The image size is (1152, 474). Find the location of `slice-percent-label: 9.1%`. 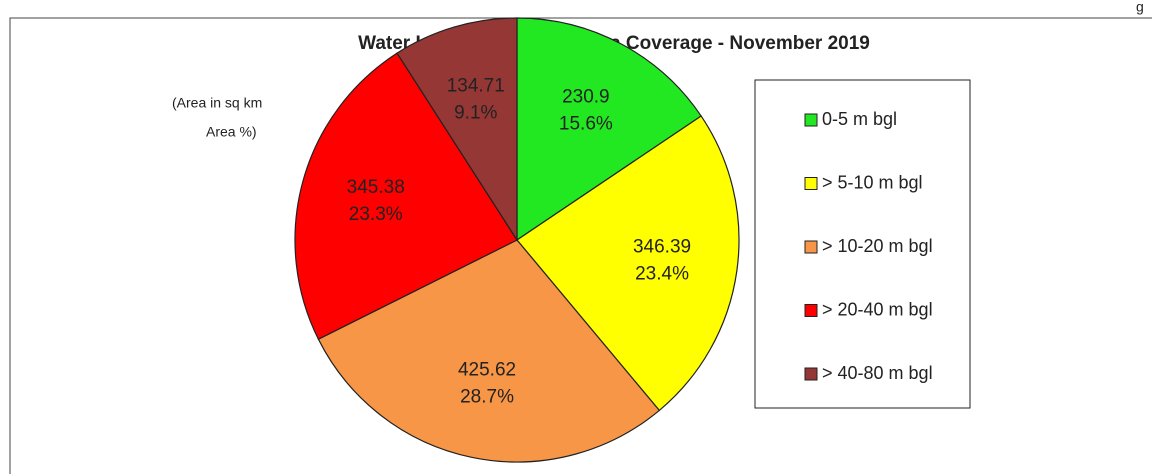

slice-percent-label: 9.1% is located at coordinates (475, 112).